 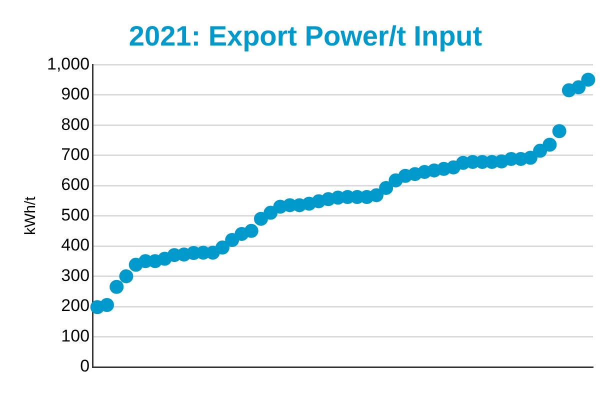 I want to click on chart-title: 2021: Export Power/t Input, so click(x=305, y=36).